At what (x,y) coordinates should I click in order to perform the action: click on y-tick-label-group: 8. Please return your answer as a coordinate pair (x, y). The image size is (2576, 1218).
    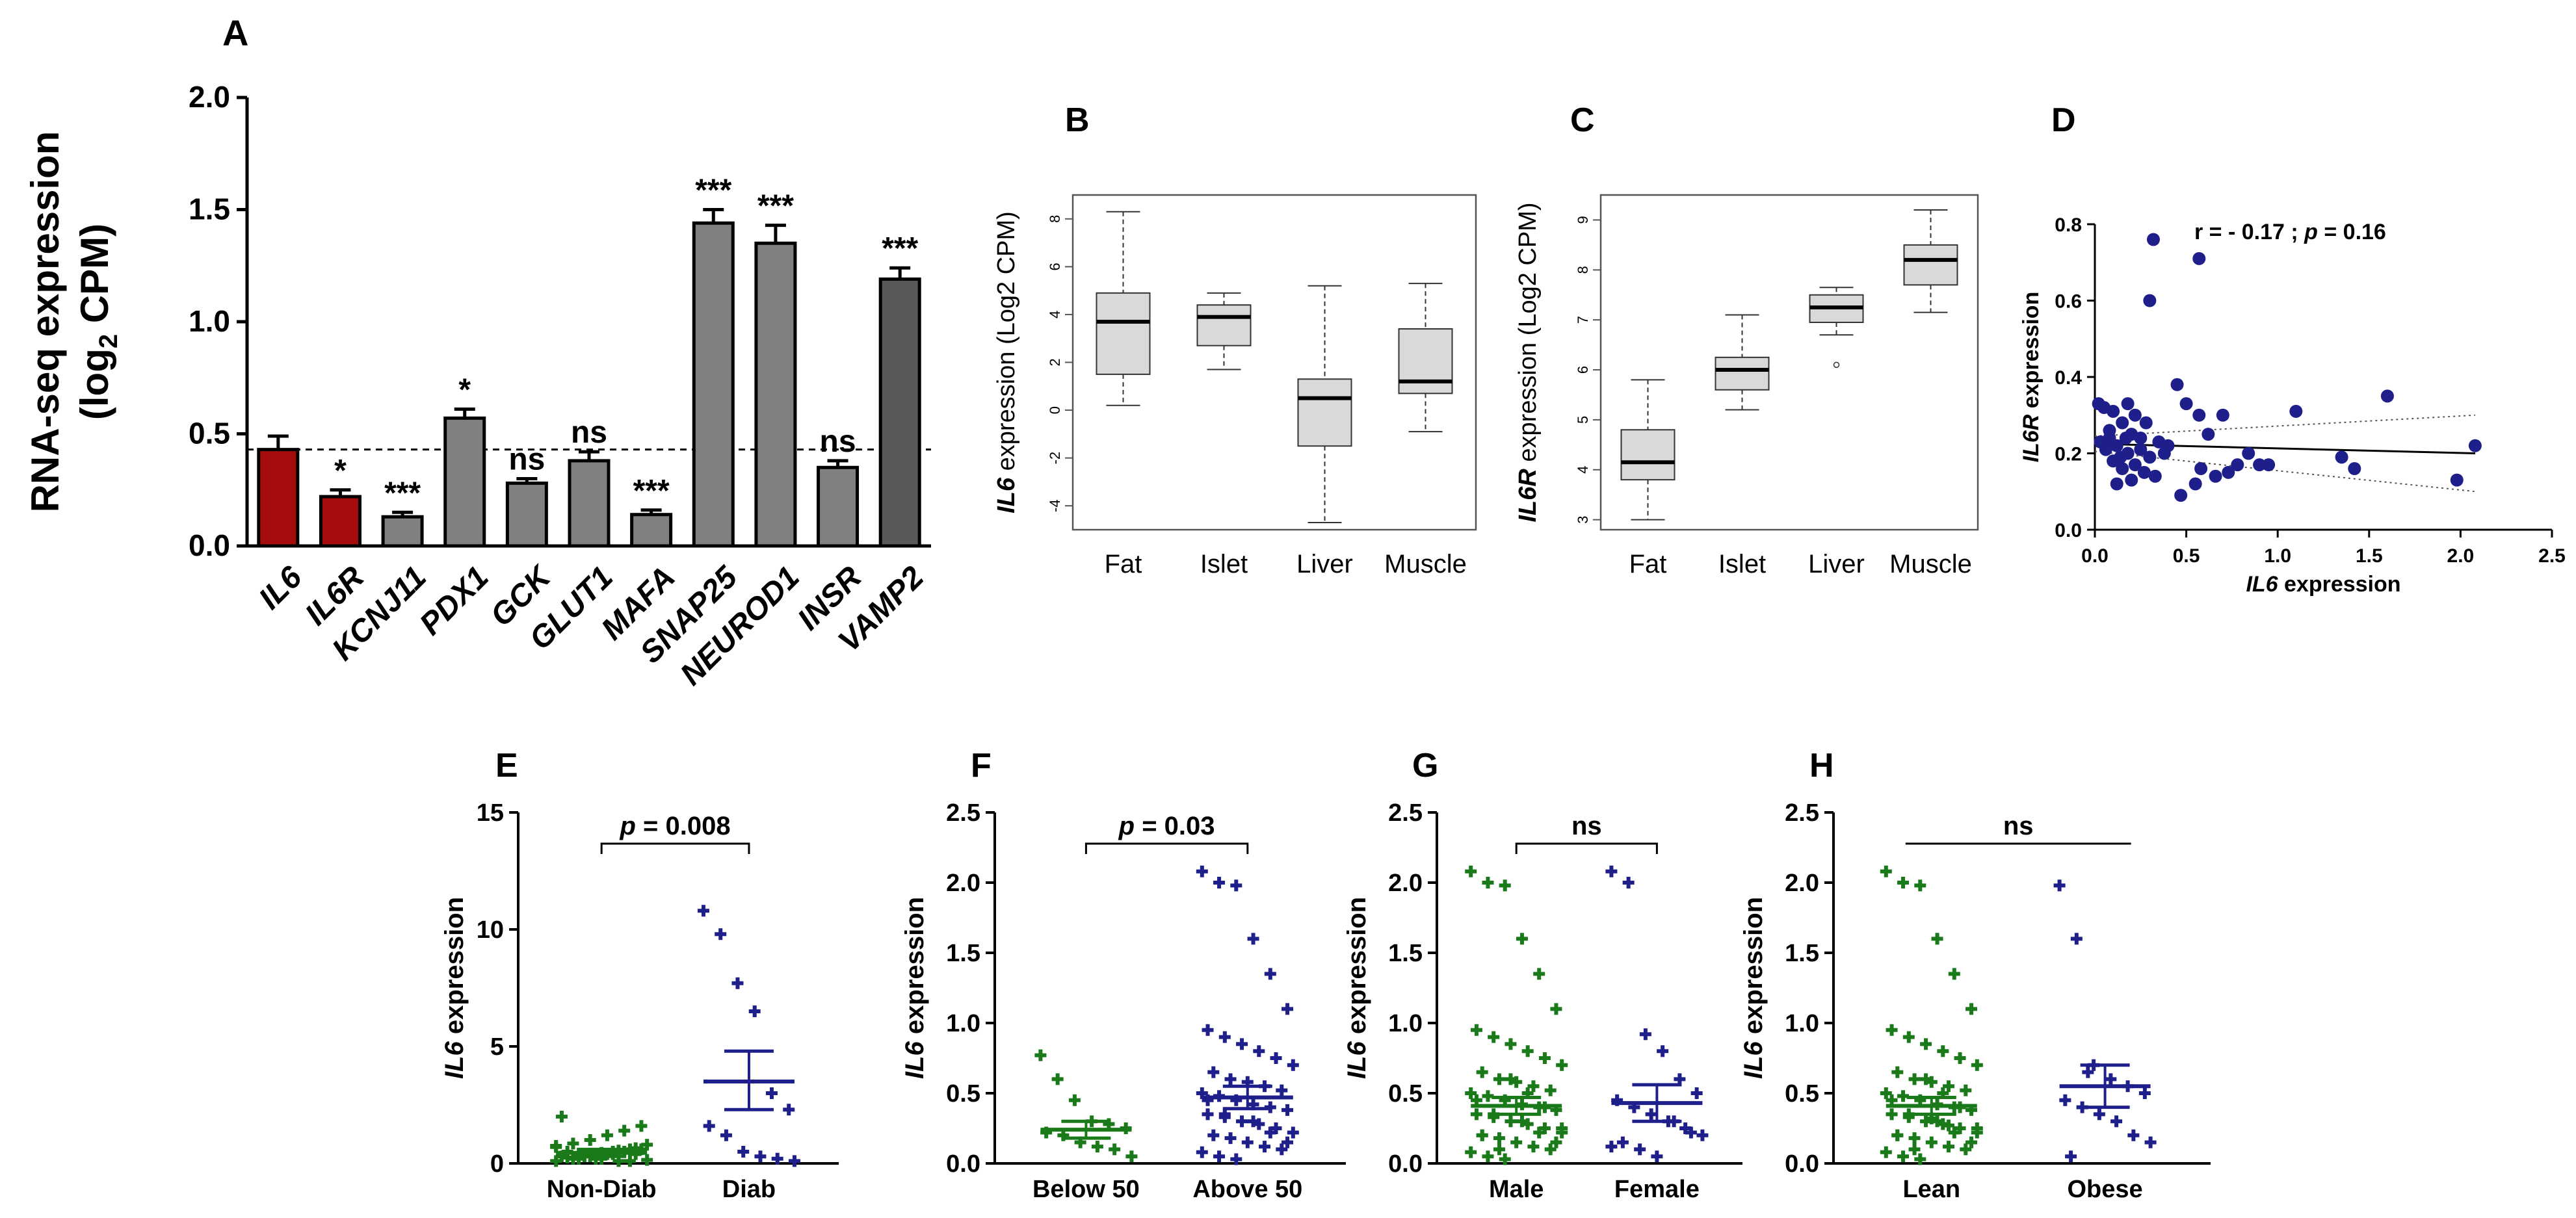
    Looking at the image, I should click on (1583, 270).